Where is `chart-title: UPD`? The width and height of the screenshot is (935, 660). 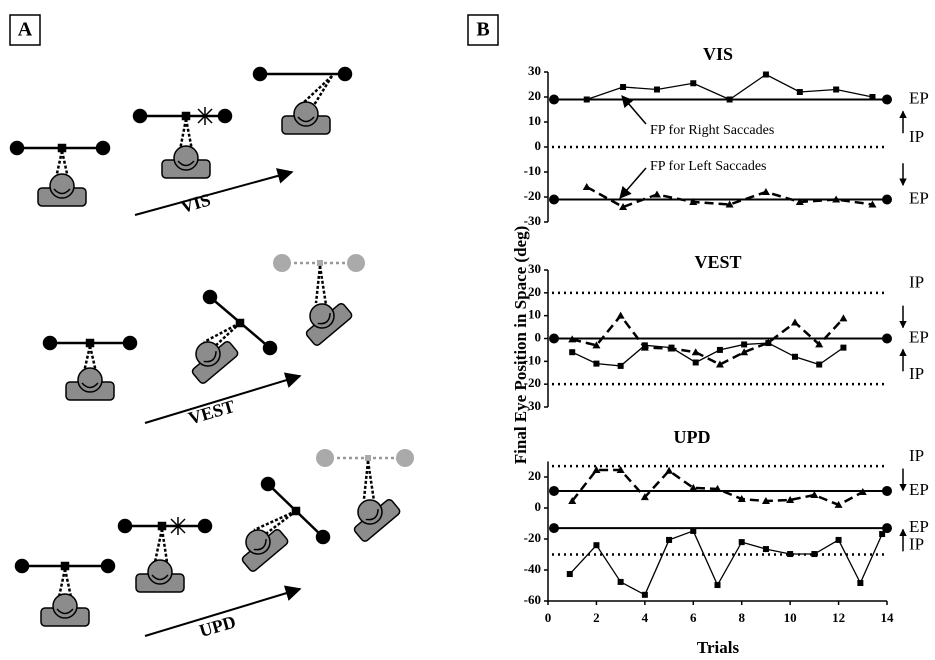 chart-title: UPD is located at coordinates (692, 437).